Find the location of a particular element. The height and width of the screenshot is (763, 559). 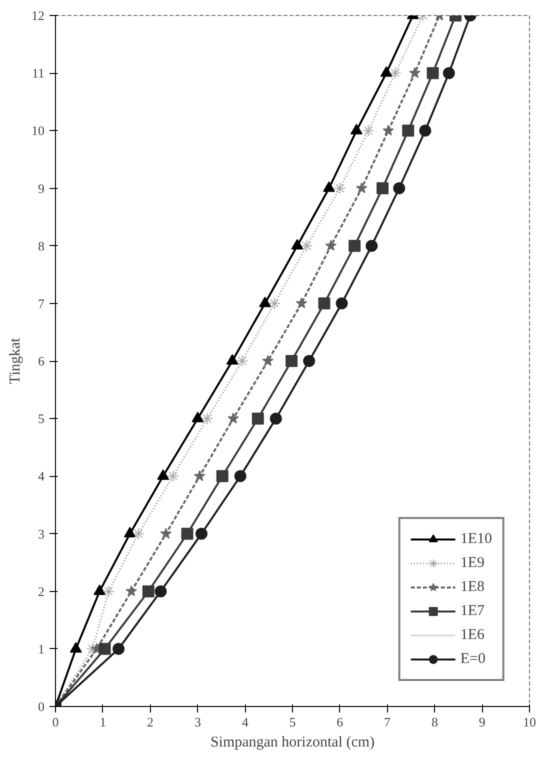

legend-label: 1E7 is located at coordinates (472, 611).